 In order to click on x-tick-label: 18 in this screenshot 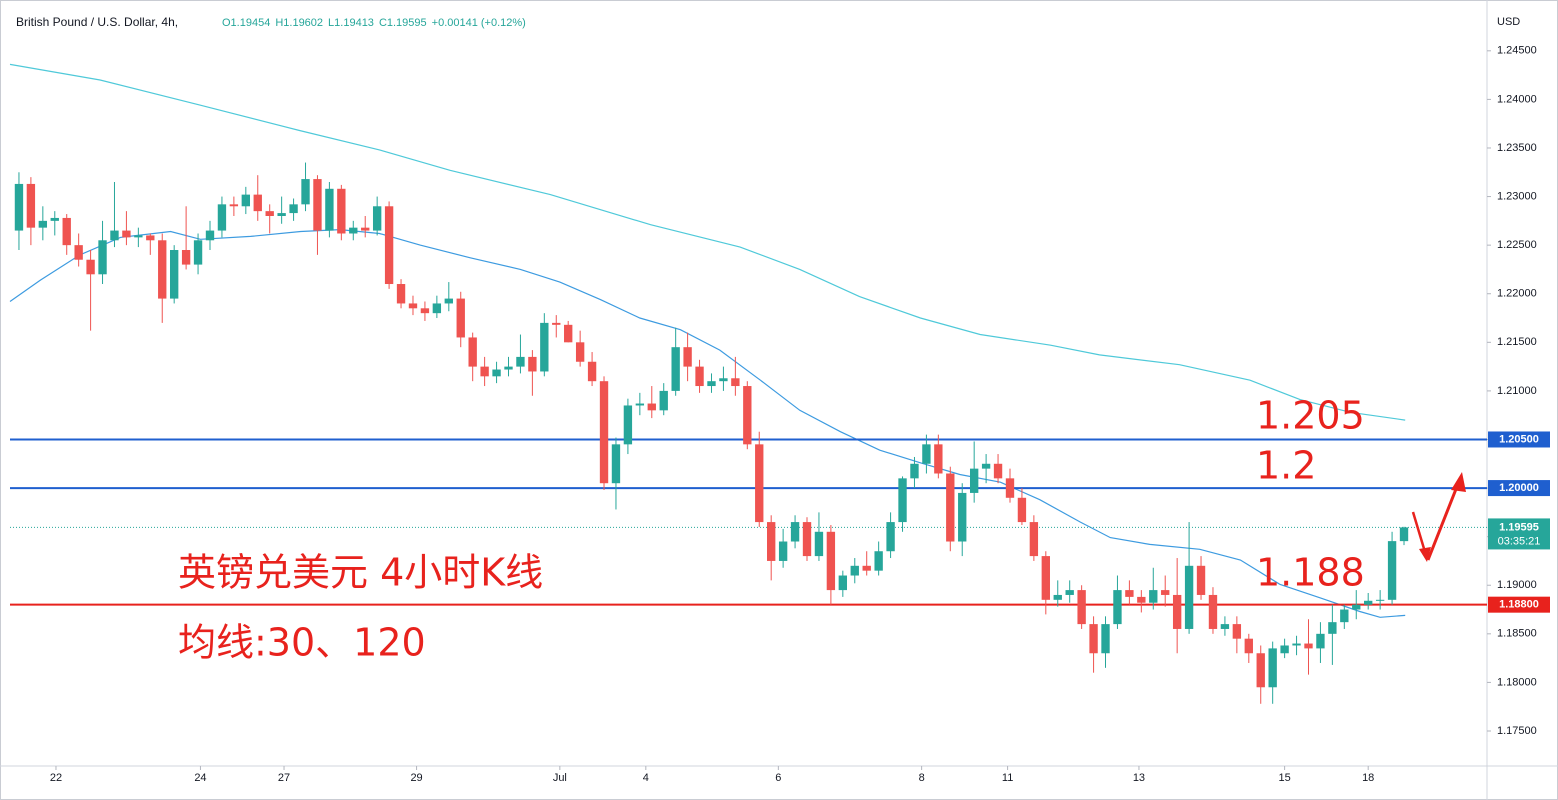, I will do `click(1368, 778)`.